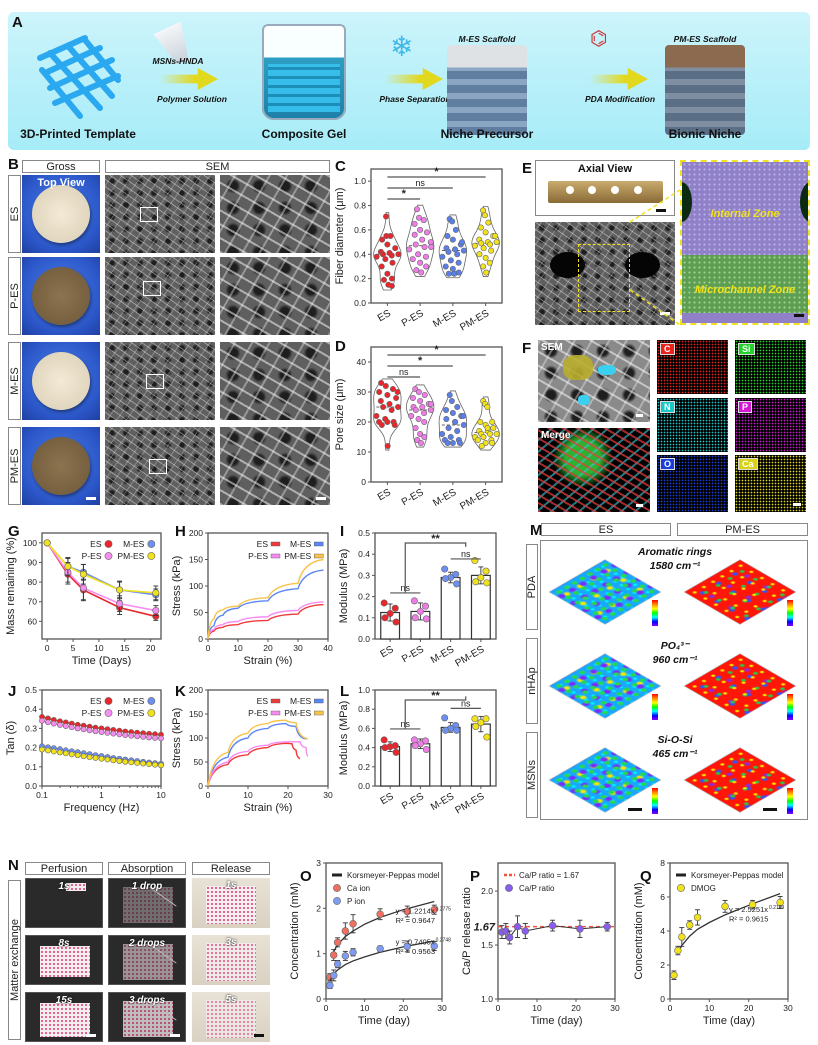 This screenshot has width=818, height=1045. Describe the element at coordinates (556, 435) in the screenshot. I see `merge-label: Merge` at that location.